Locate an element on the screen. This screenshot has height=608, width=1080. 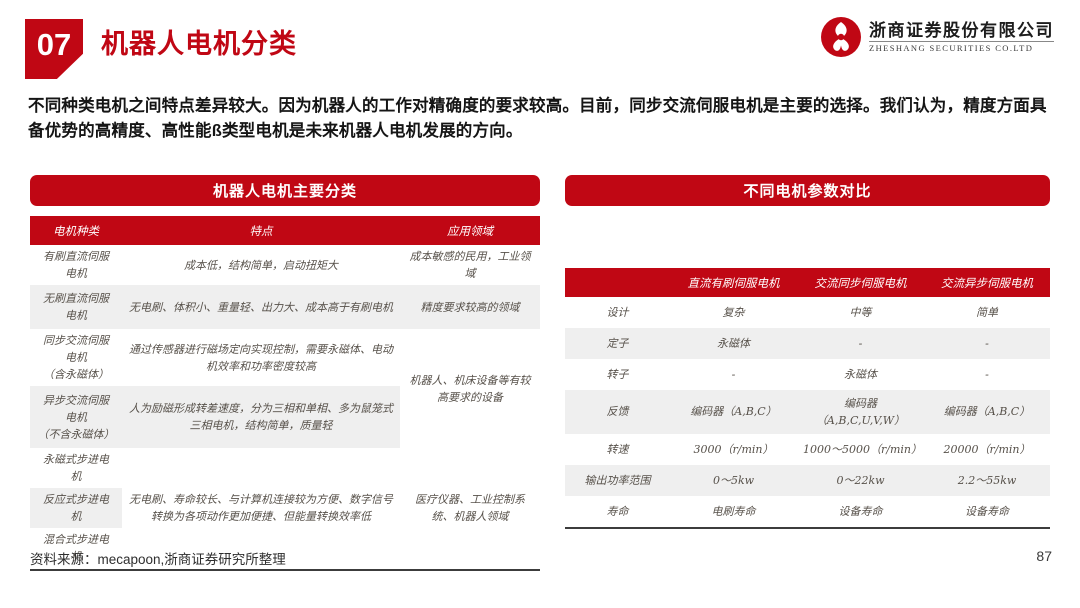
classification-header-row: 电机种类 特点 应用领域 is located at coordinates (285, 230).